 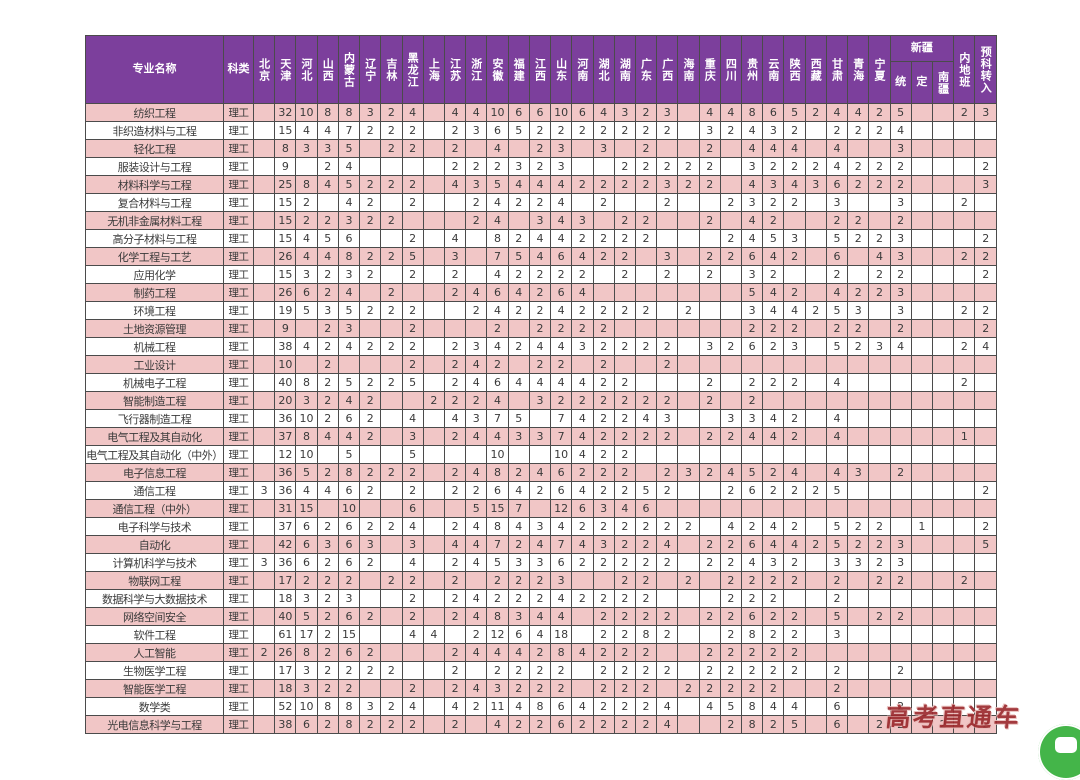 What do you see at coordinates (858, 69) in the screenshot?
I see `column-header-province-28: 青海` at bounding box center [858, 69].